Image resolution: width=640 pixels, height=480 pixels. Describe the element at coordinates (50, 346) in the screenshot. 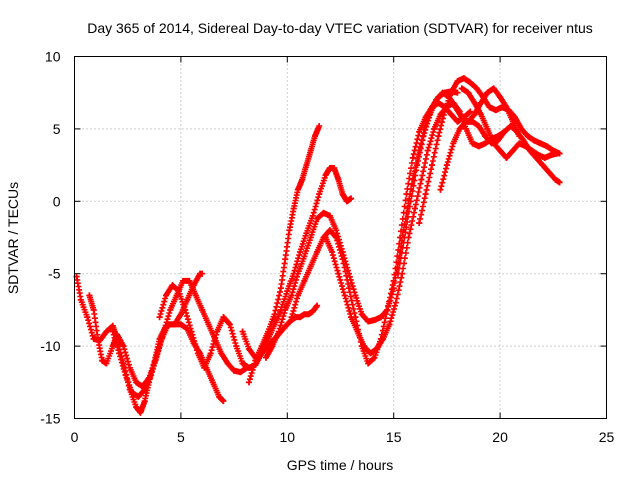

I see `y-tick-label: -10` at that location.